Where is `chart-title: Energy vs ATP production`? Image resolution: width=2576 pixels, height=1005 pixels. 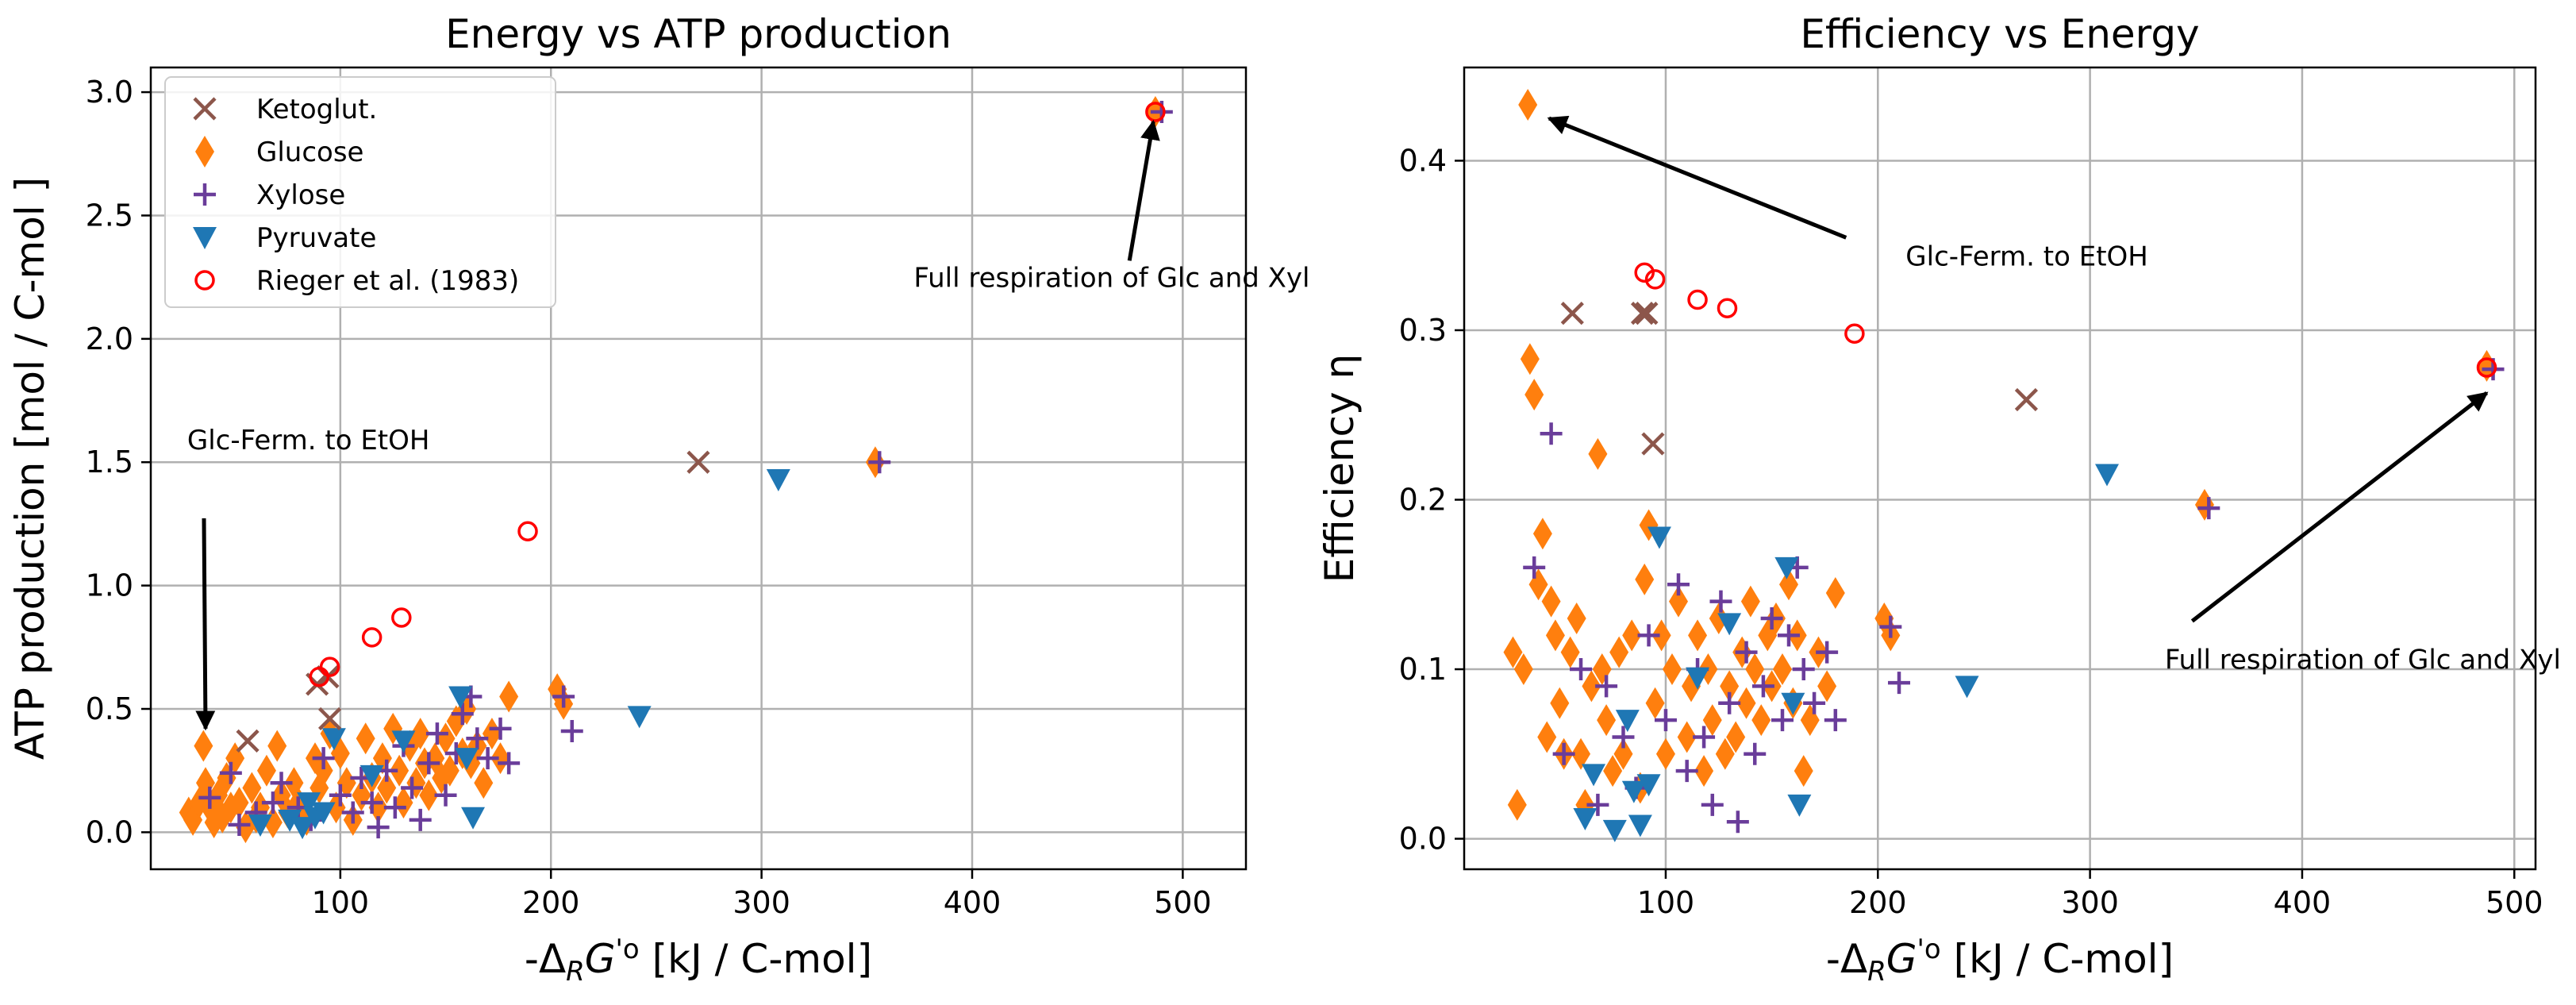
chart-title: Energy vs ATP production is located at coordinates (698, 34).